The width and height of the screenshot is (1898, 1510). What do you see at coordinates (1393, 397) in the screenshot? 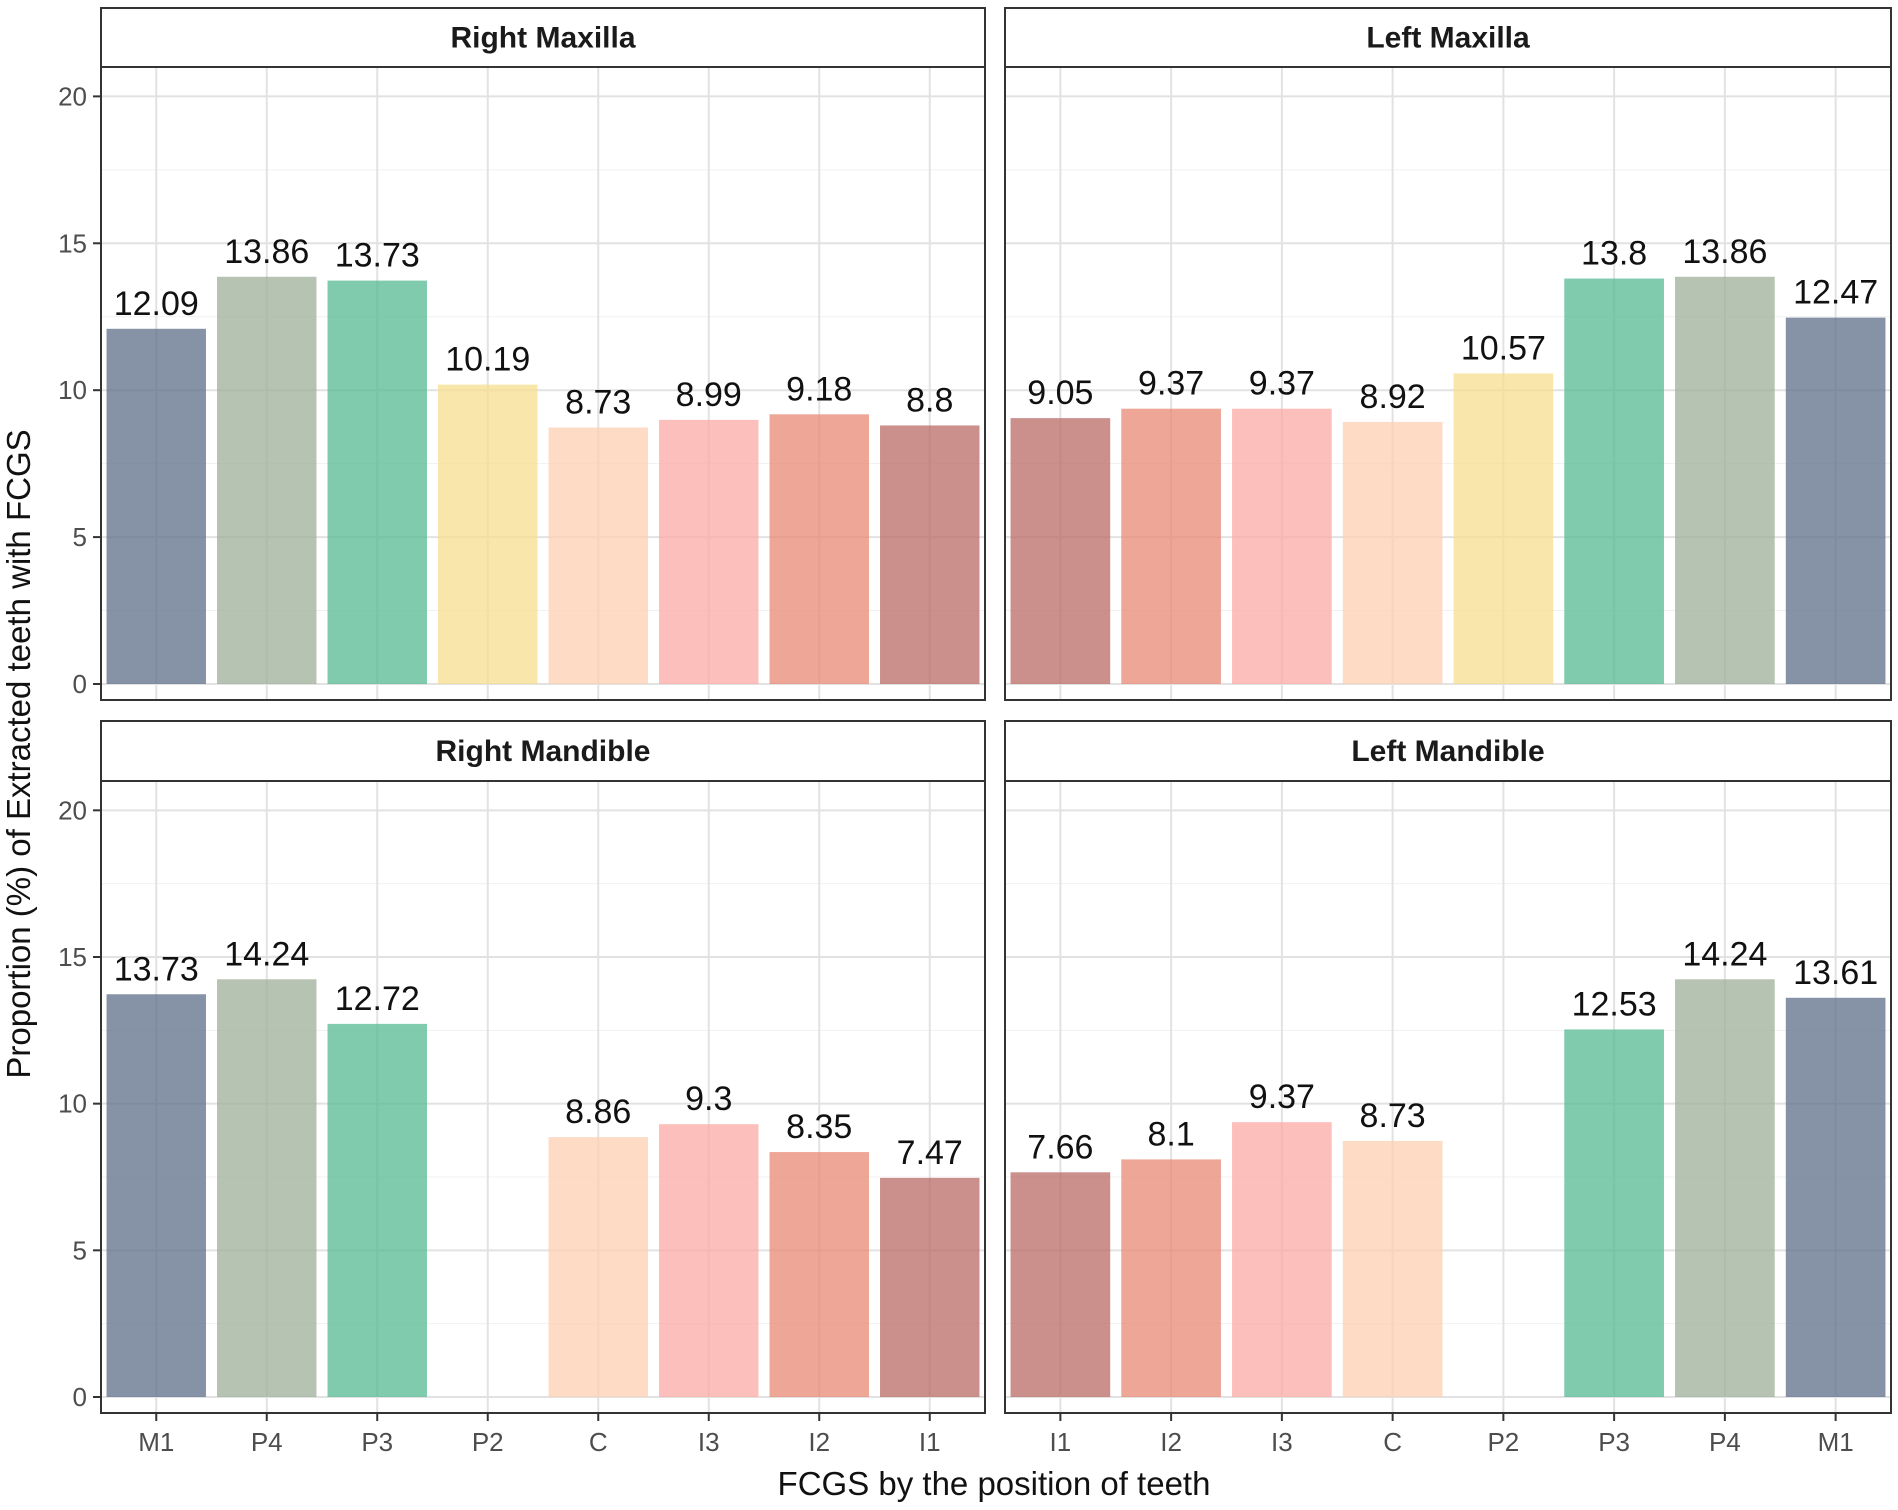
I see `data-label: 8.92` at bounding box center [1393, 397].